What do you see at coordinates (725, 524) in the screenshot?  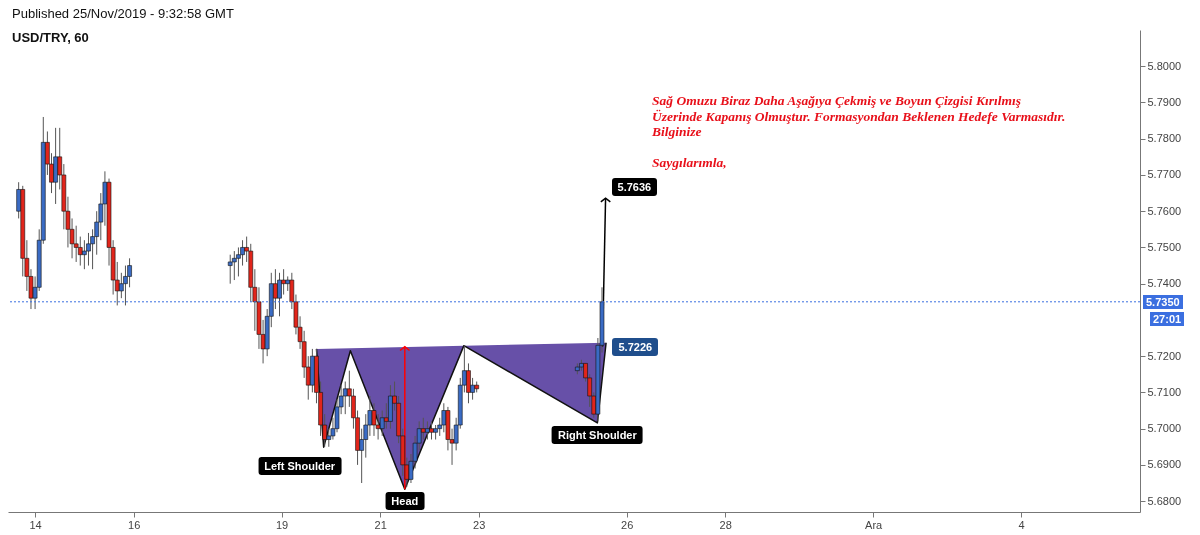 I see `x-tick-label: 28` at bounding box center [725, 524].